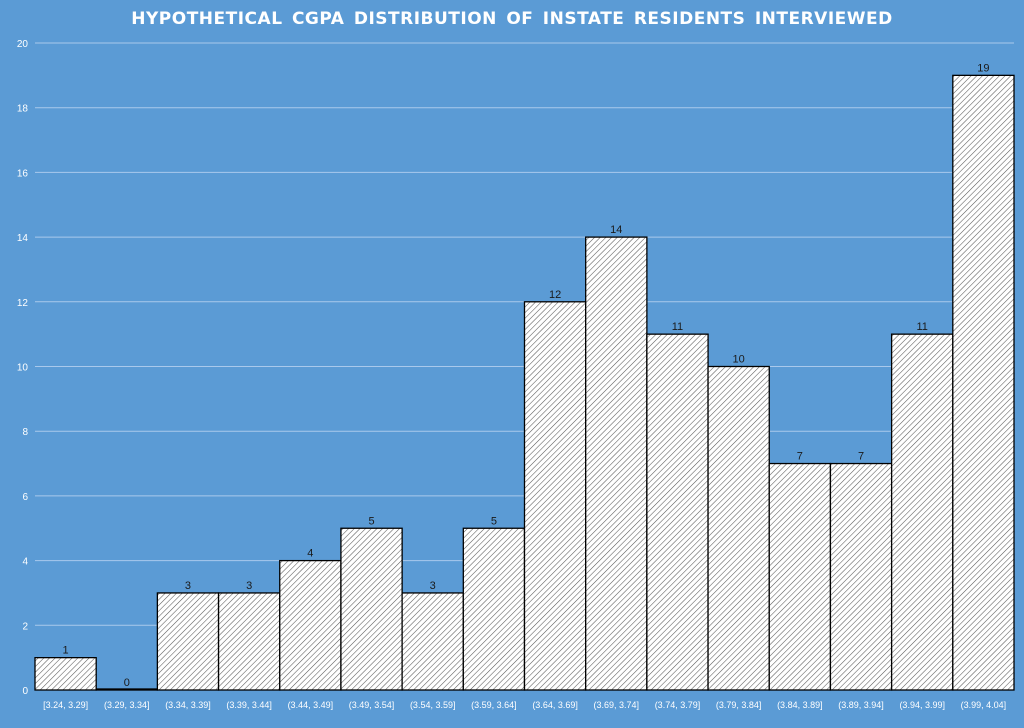 The image size is (1024, 728). I want to click on data-label: 19, so click(983, 68).